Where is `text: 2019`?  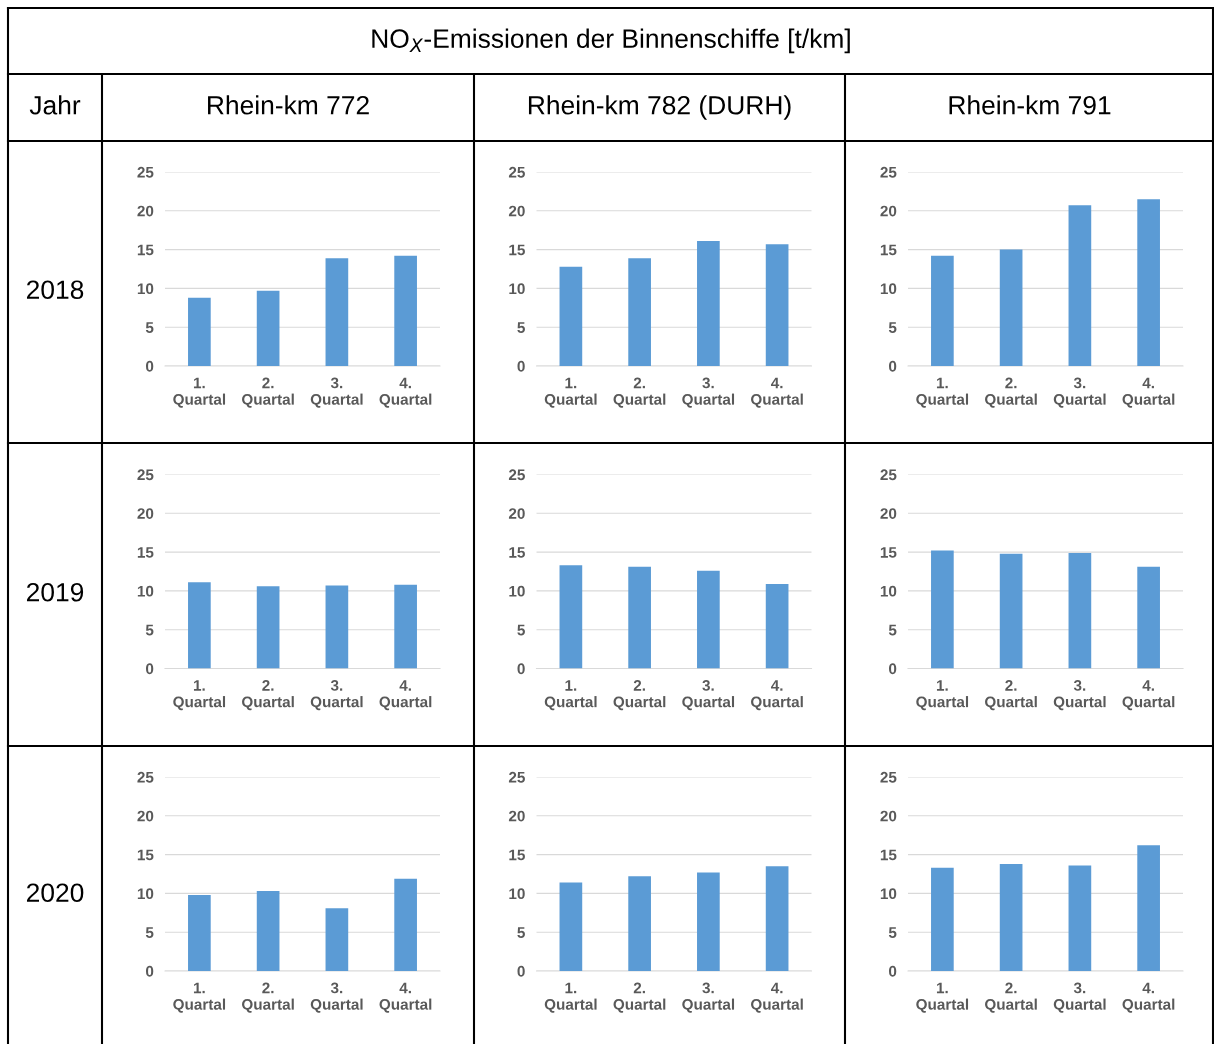 text: 2019 is located at coordinates (55, 592).